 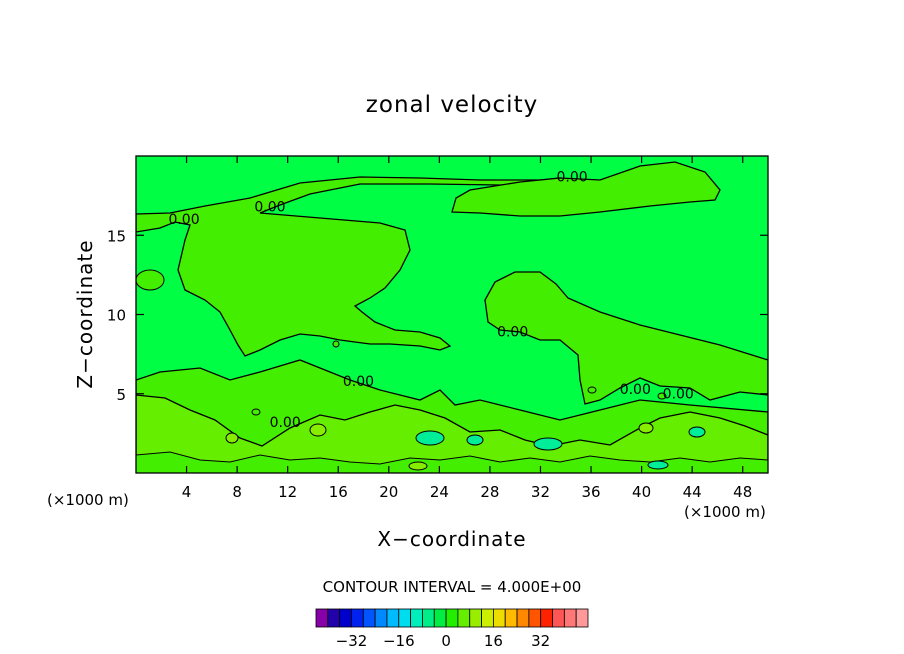 I want to click on x-unit-left: (×1000 m), so click(x=88, y=500).